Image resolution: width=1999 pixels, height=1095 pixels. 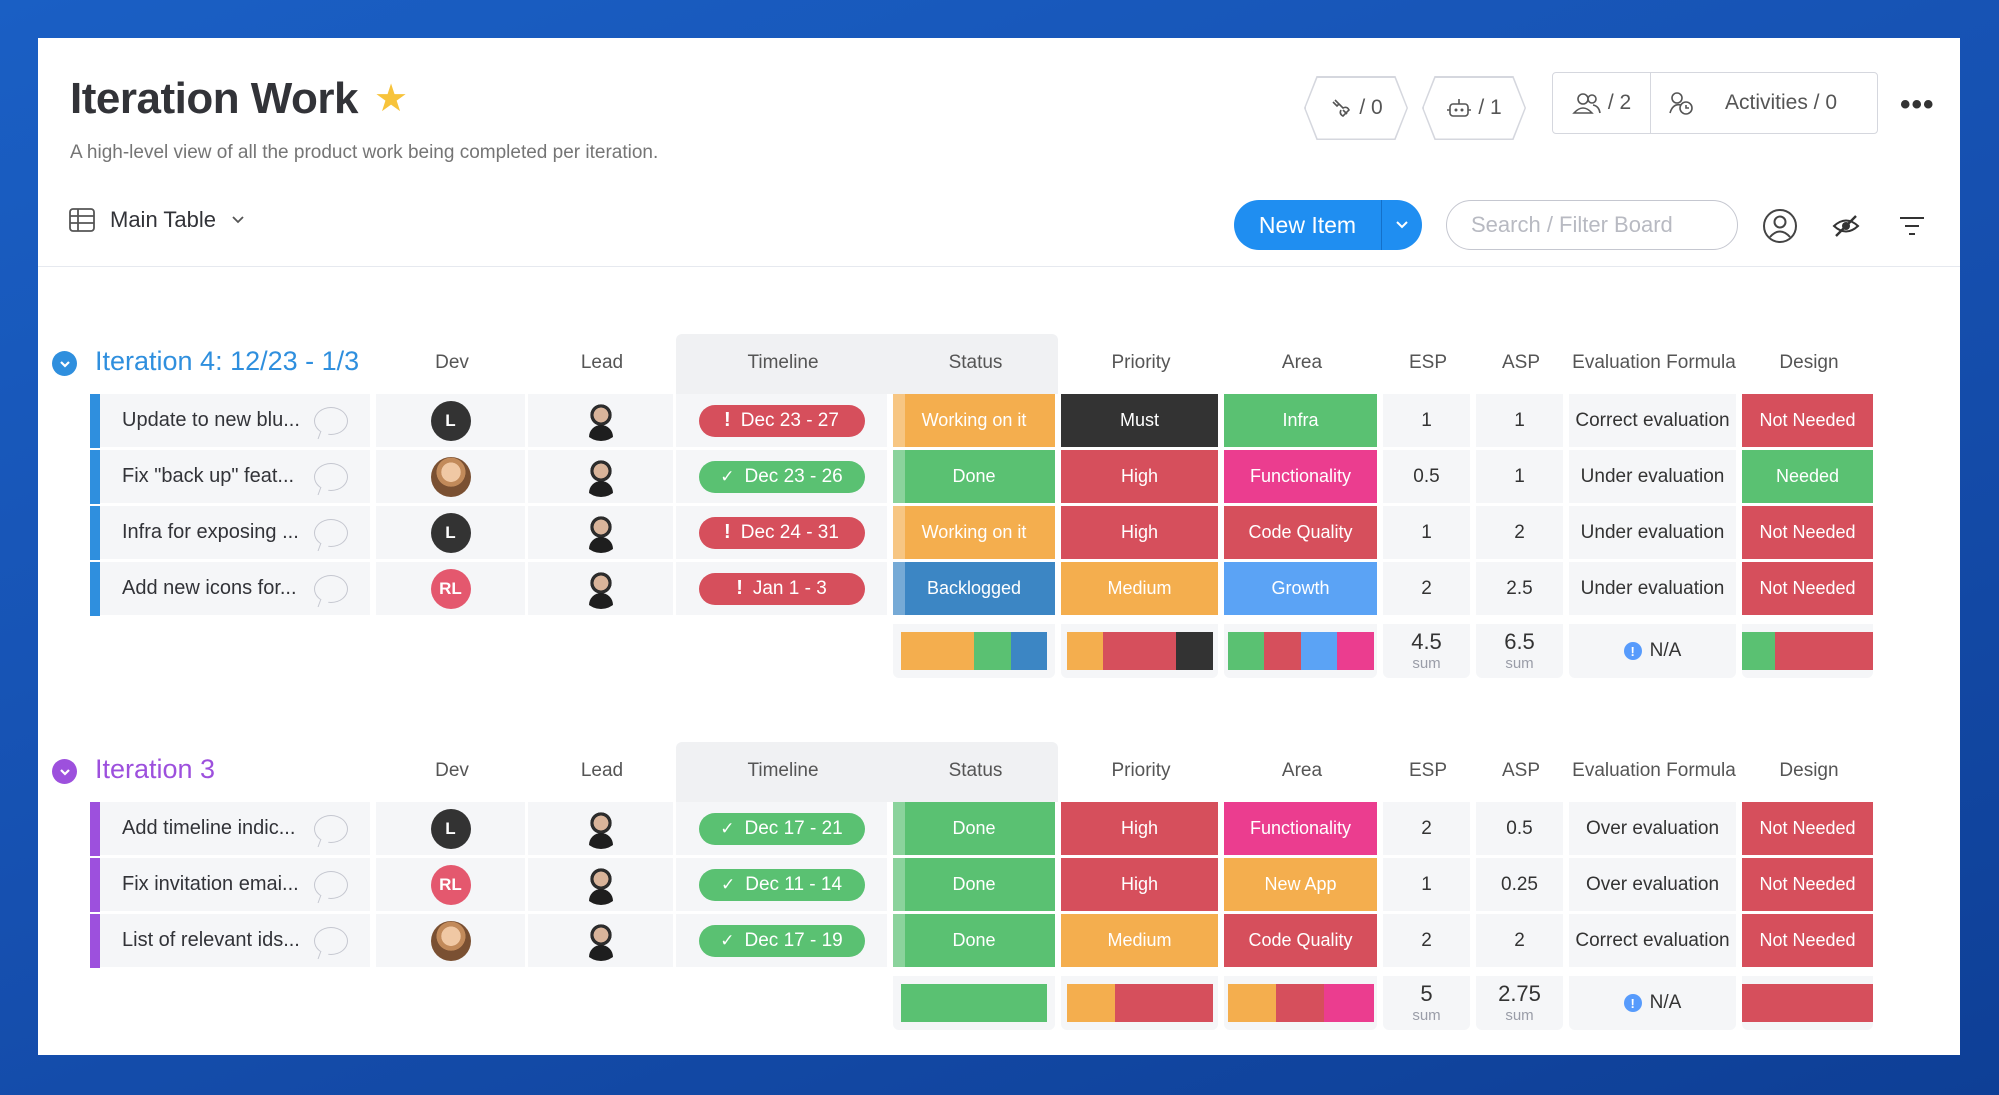 I want to click on asp-cell: 1, so click(x=1519, y=476).